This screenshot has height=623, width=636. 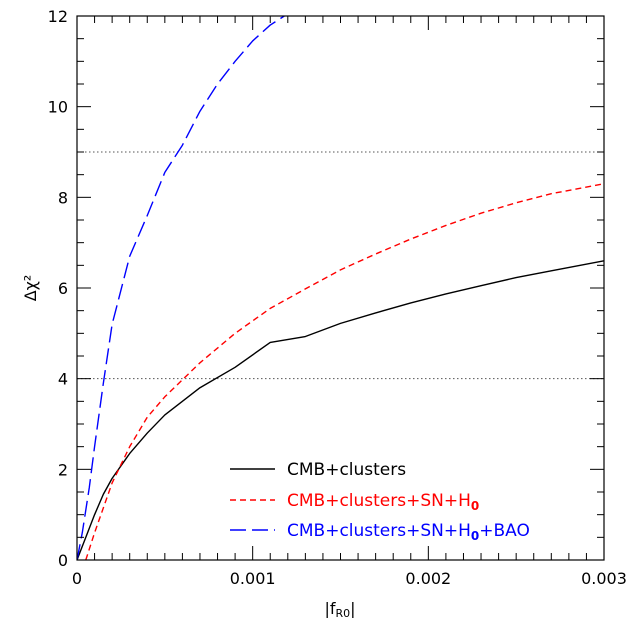 I want to click on legend-label-cmb-clusters-sn-h0-bao: CMB+clusters+SN+H0+BAO, so click(x=408, y=532).